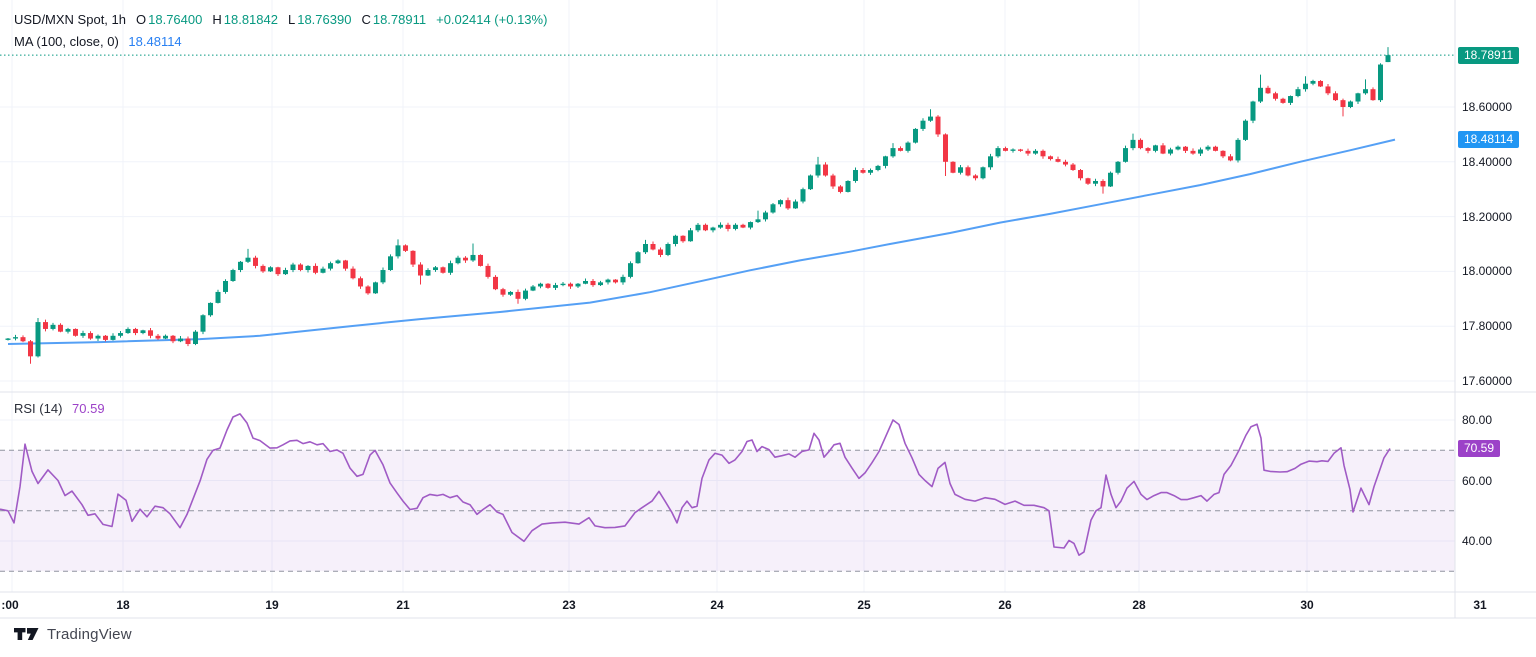 The width and height of the screenshot is (1536, 657). What do you see at coordinates (324, 19) in the screenshot?
I see `ohlc-value: 18.76390` at bounding box center [324, 19].